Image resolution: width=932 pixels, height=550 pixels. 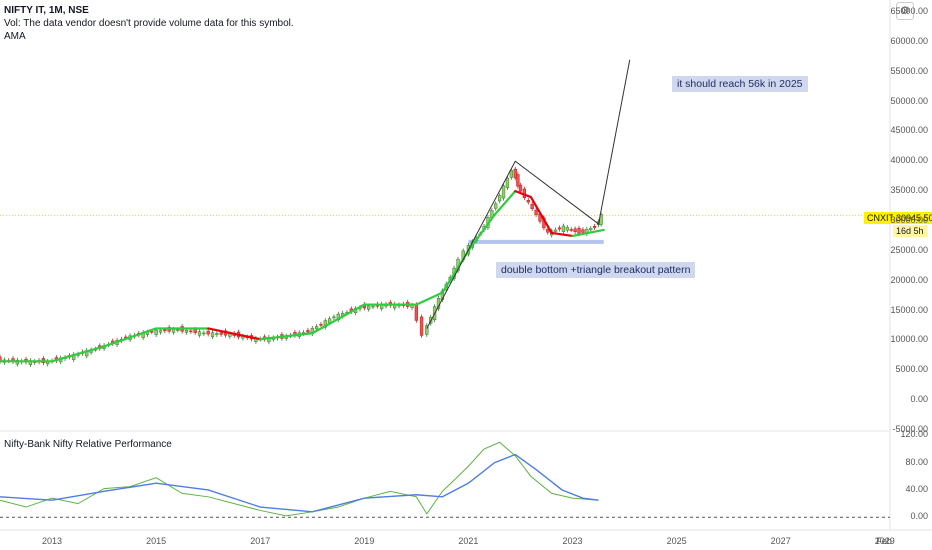 I want to click on sub-axis-tick: 40.00, so click(x=916, y=488).